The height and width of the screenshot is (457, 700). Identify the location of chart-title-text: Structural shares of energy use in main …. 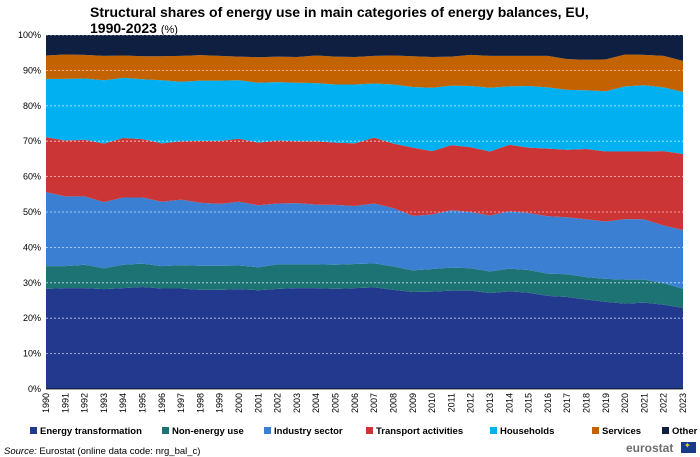
(339, 20).